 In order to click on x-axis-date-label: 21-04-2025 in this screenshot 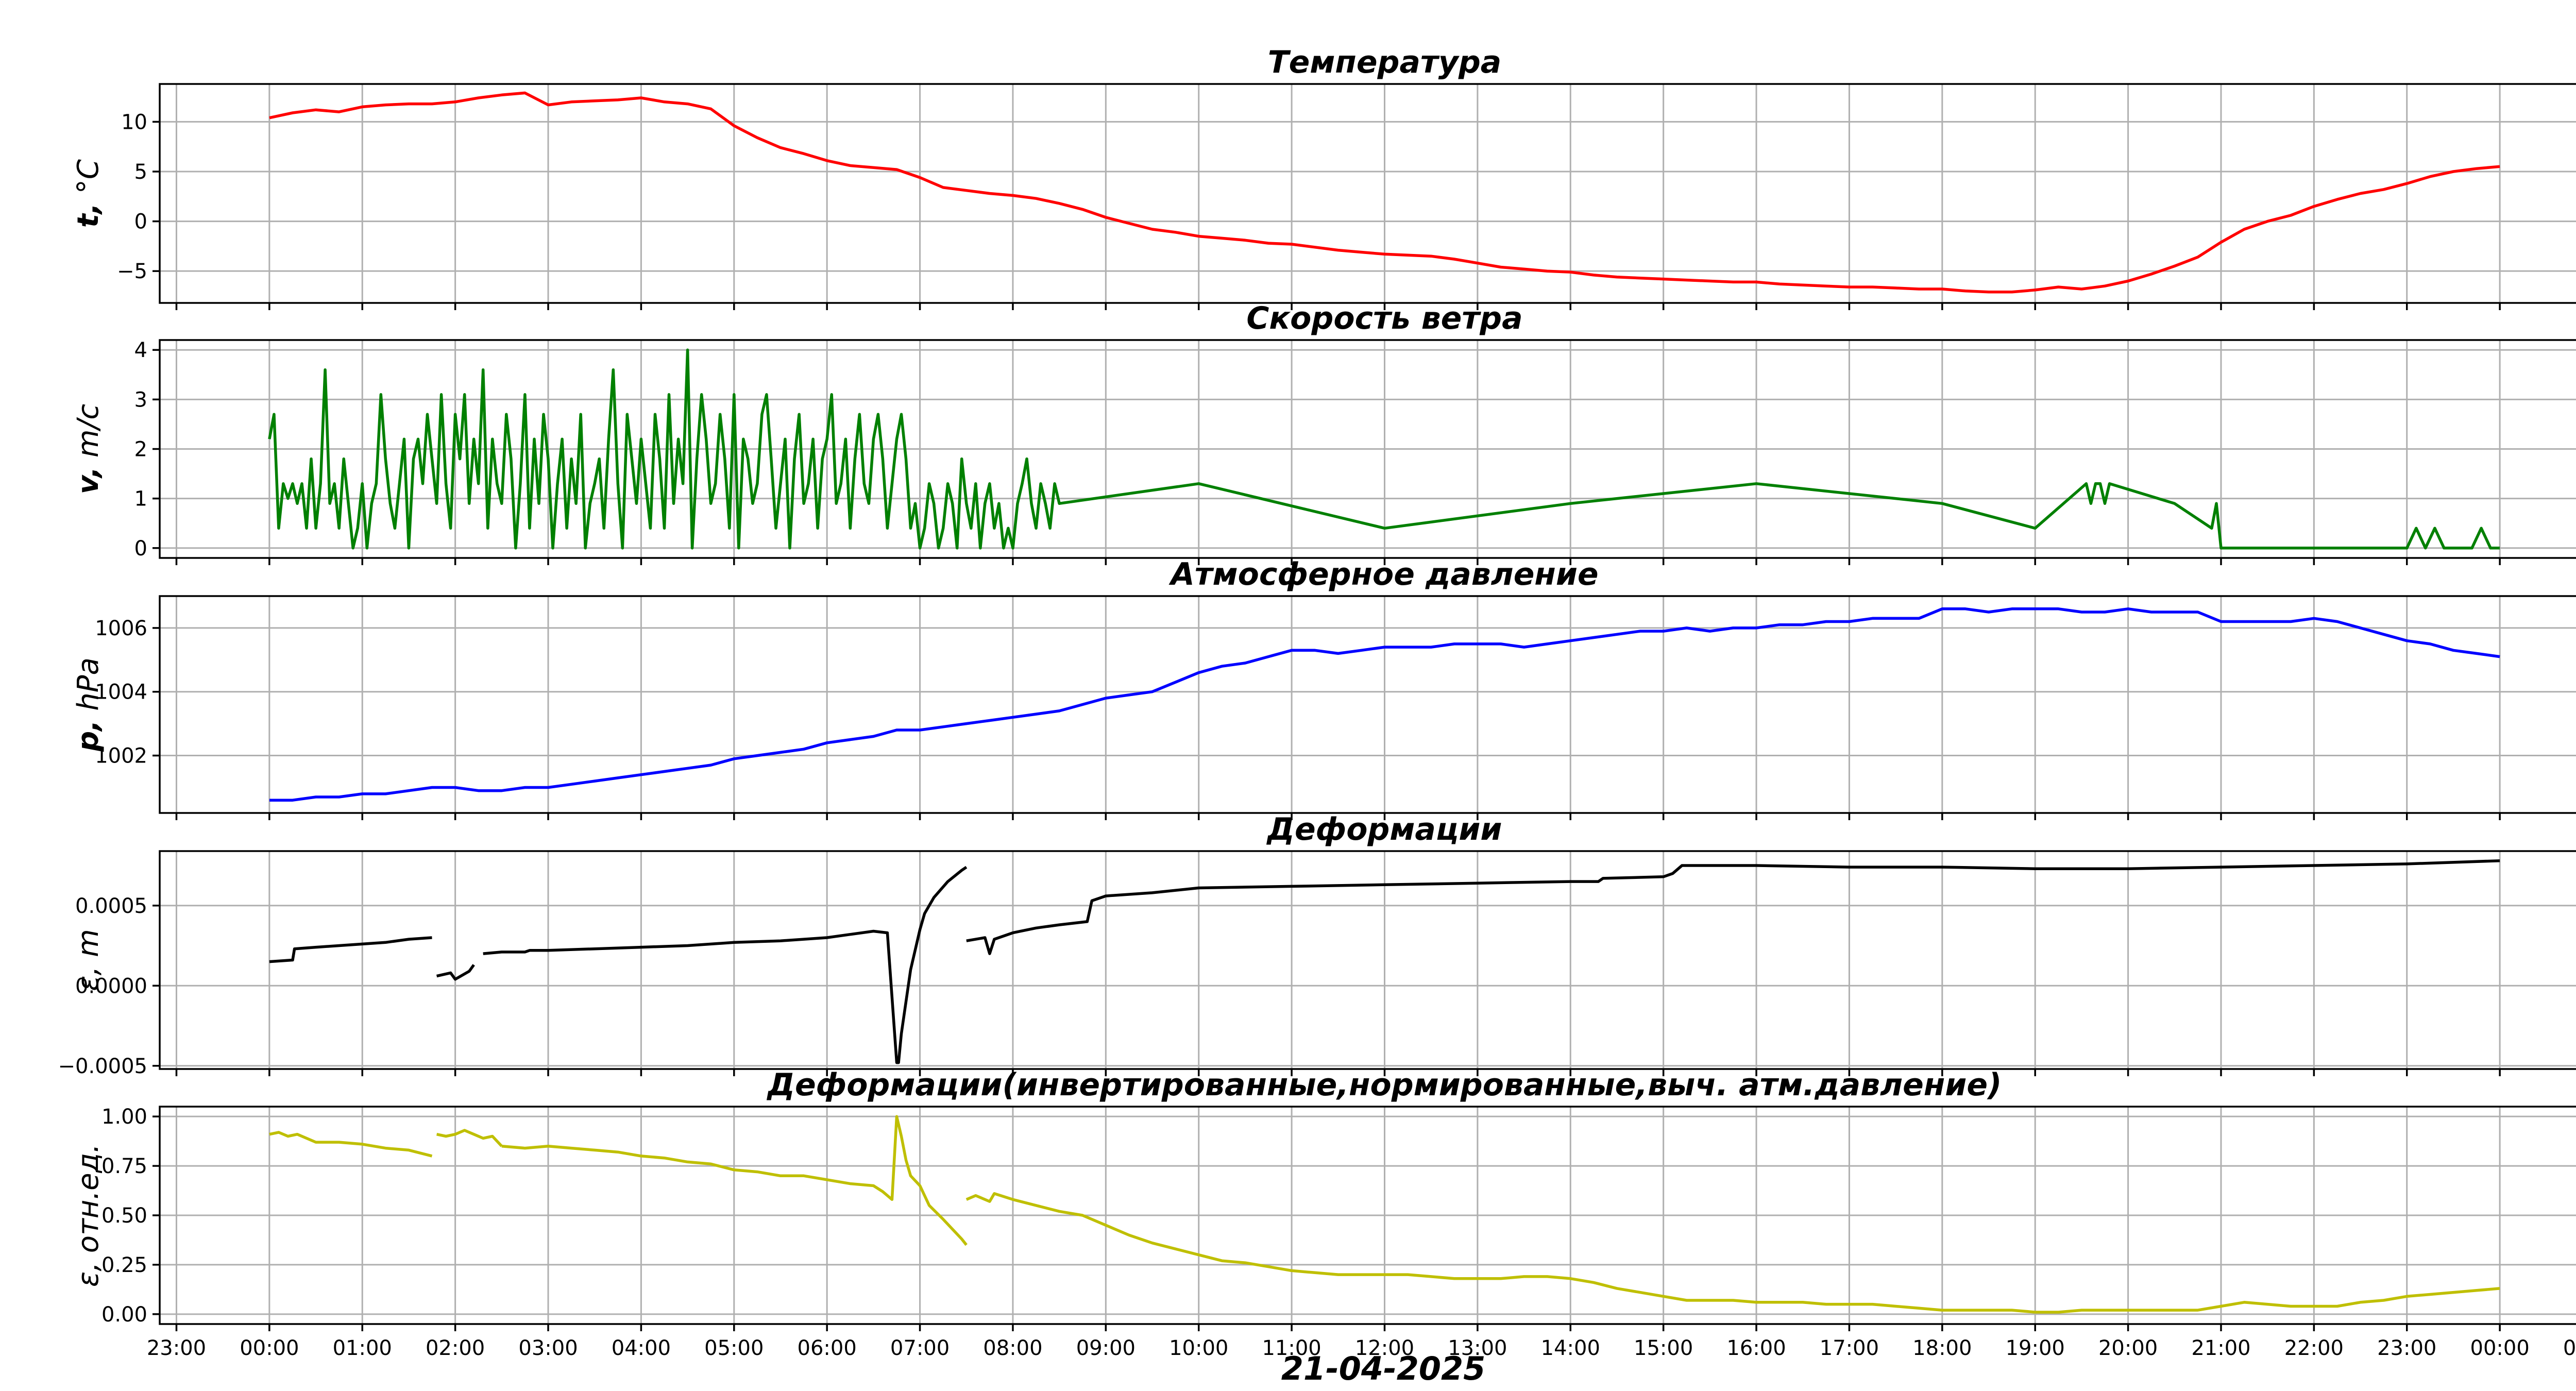, I will do `click(1383, 1368)`.